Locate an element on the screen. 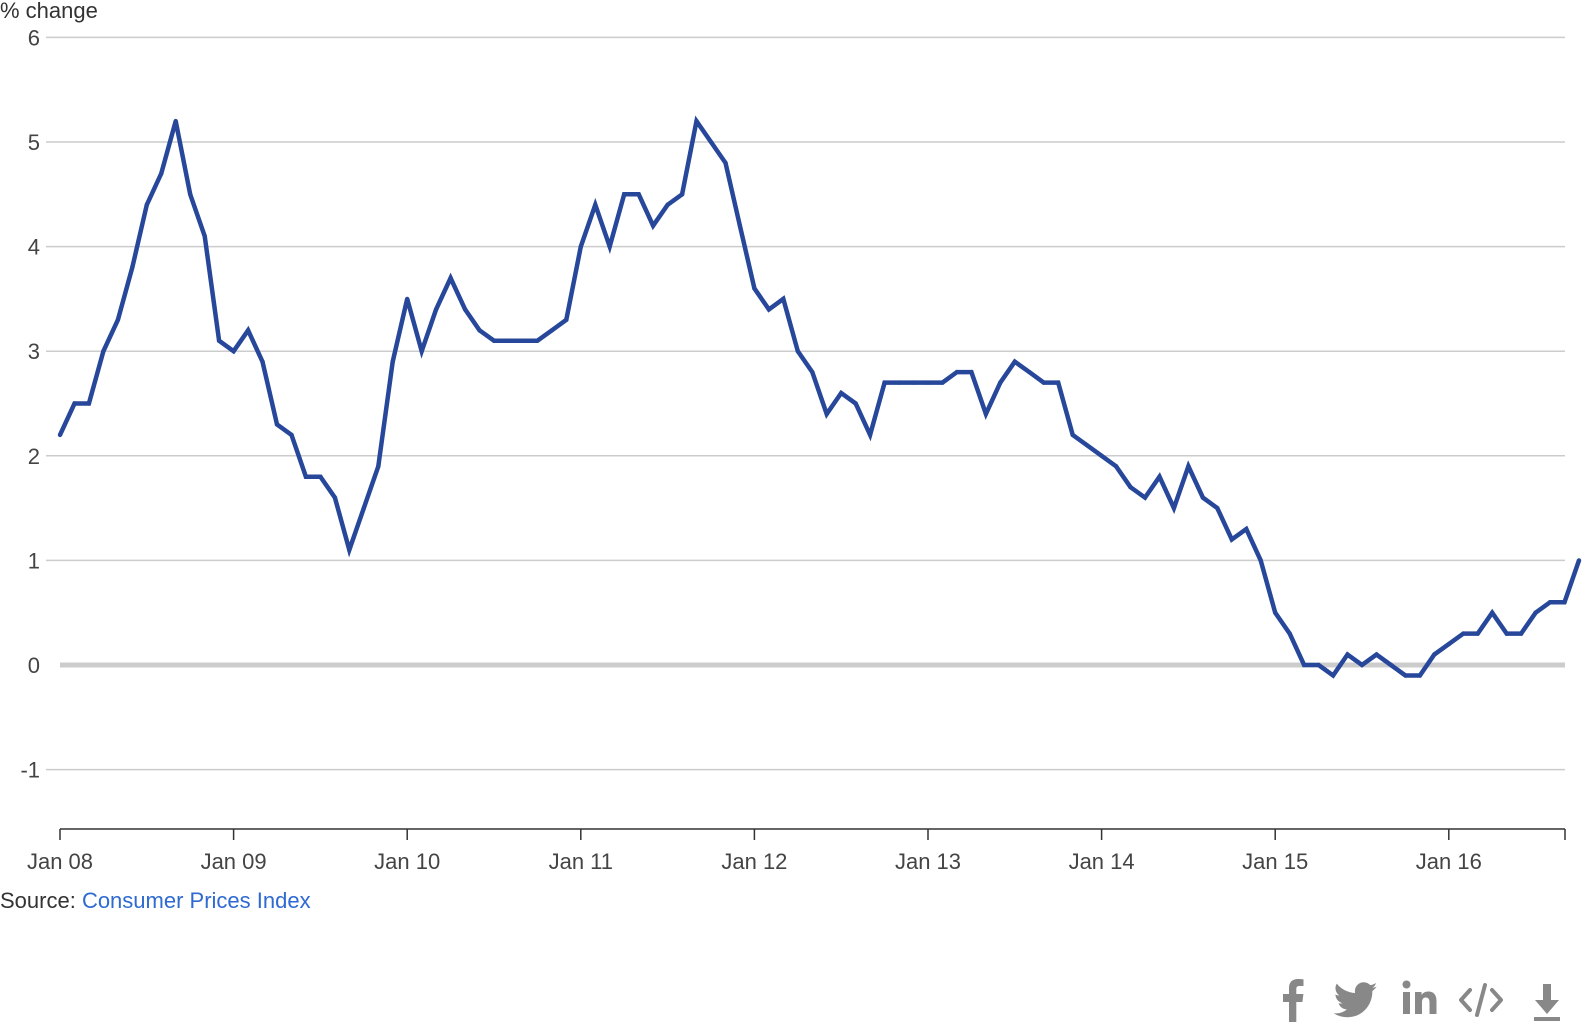 This screenshot has height=1034, width=1583. y-tick-label: 0 is located at coordinates (34, 665).